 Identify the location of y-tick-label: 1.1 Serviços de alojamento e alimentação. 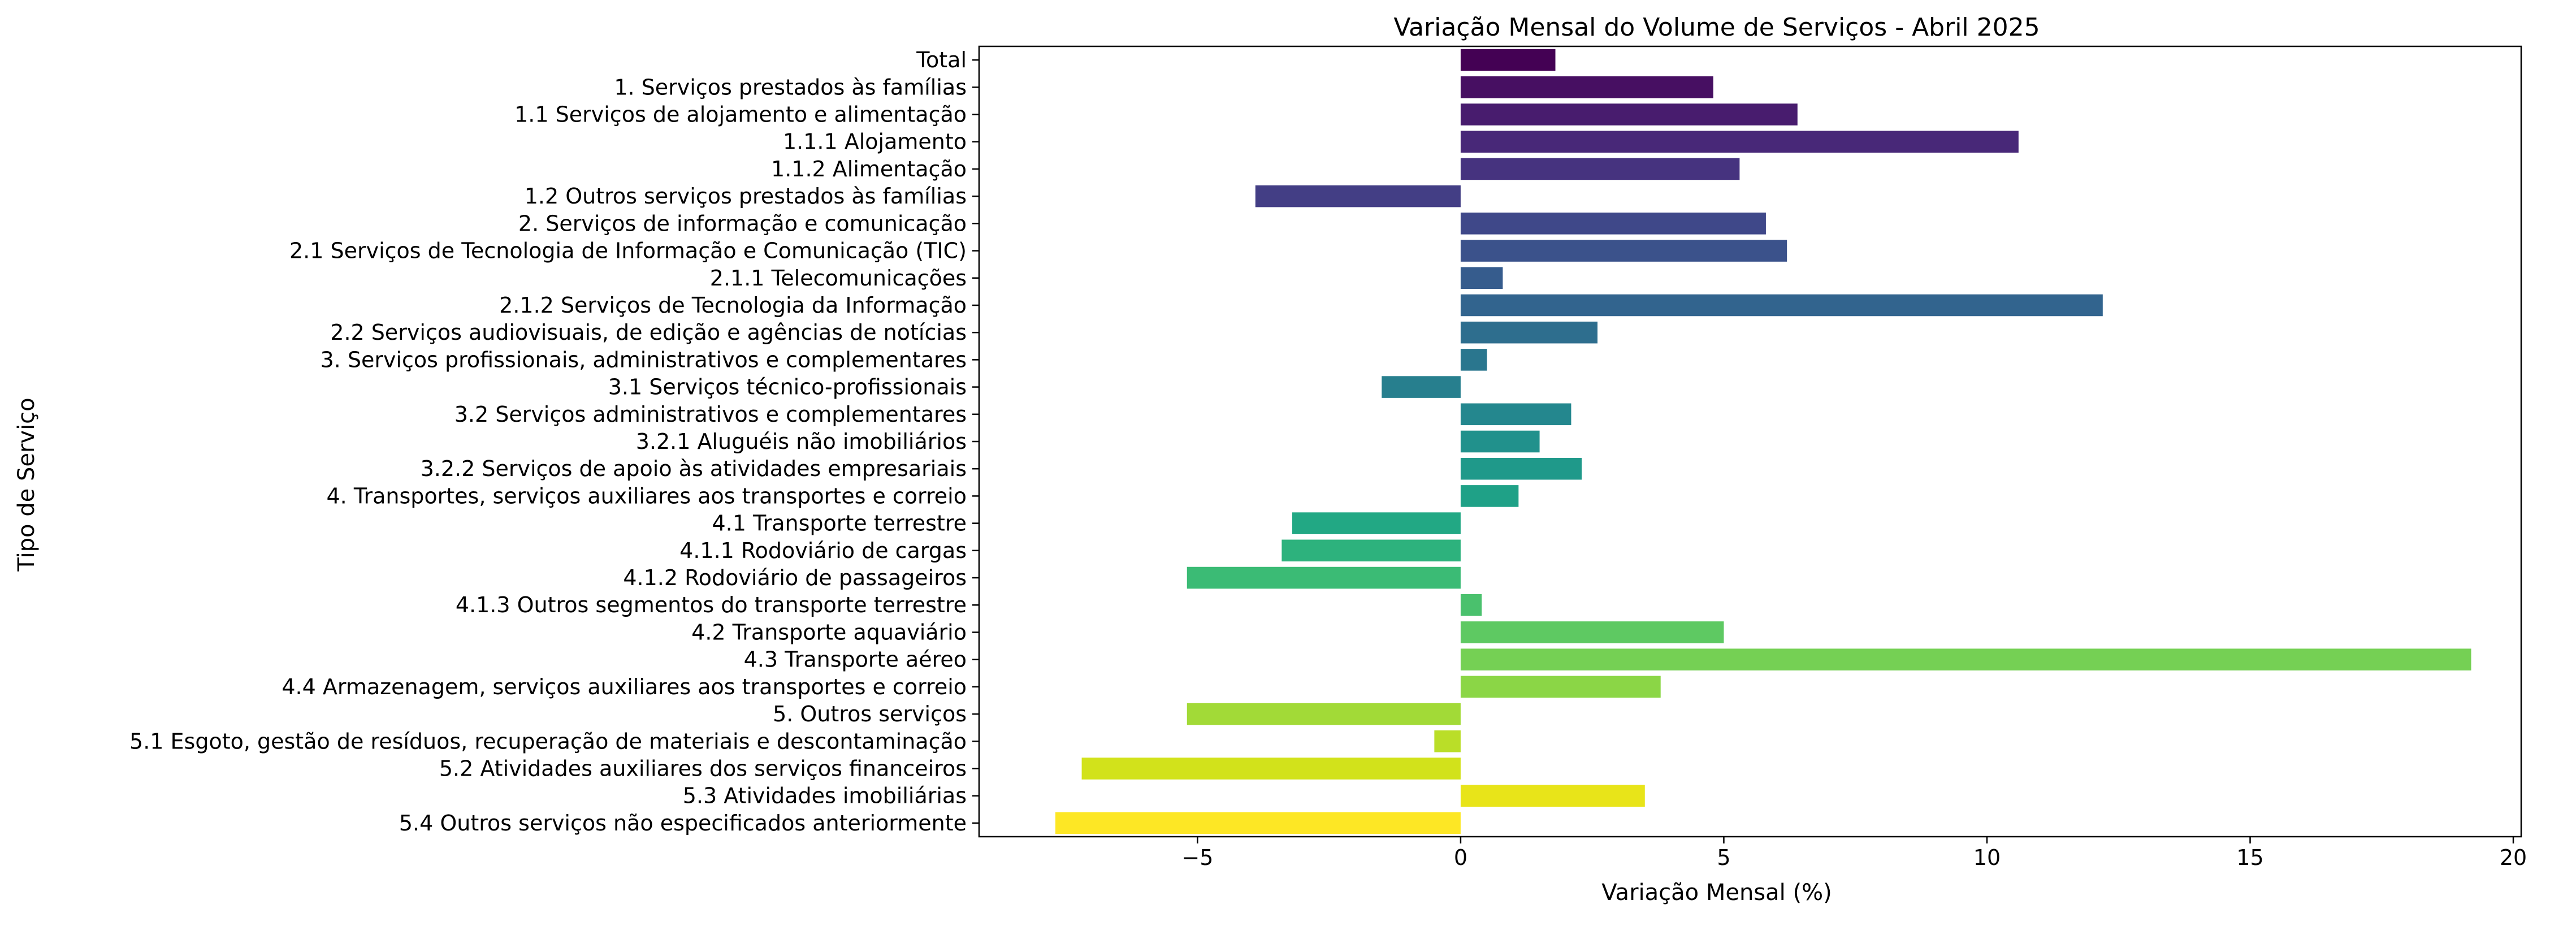
(740, 114).